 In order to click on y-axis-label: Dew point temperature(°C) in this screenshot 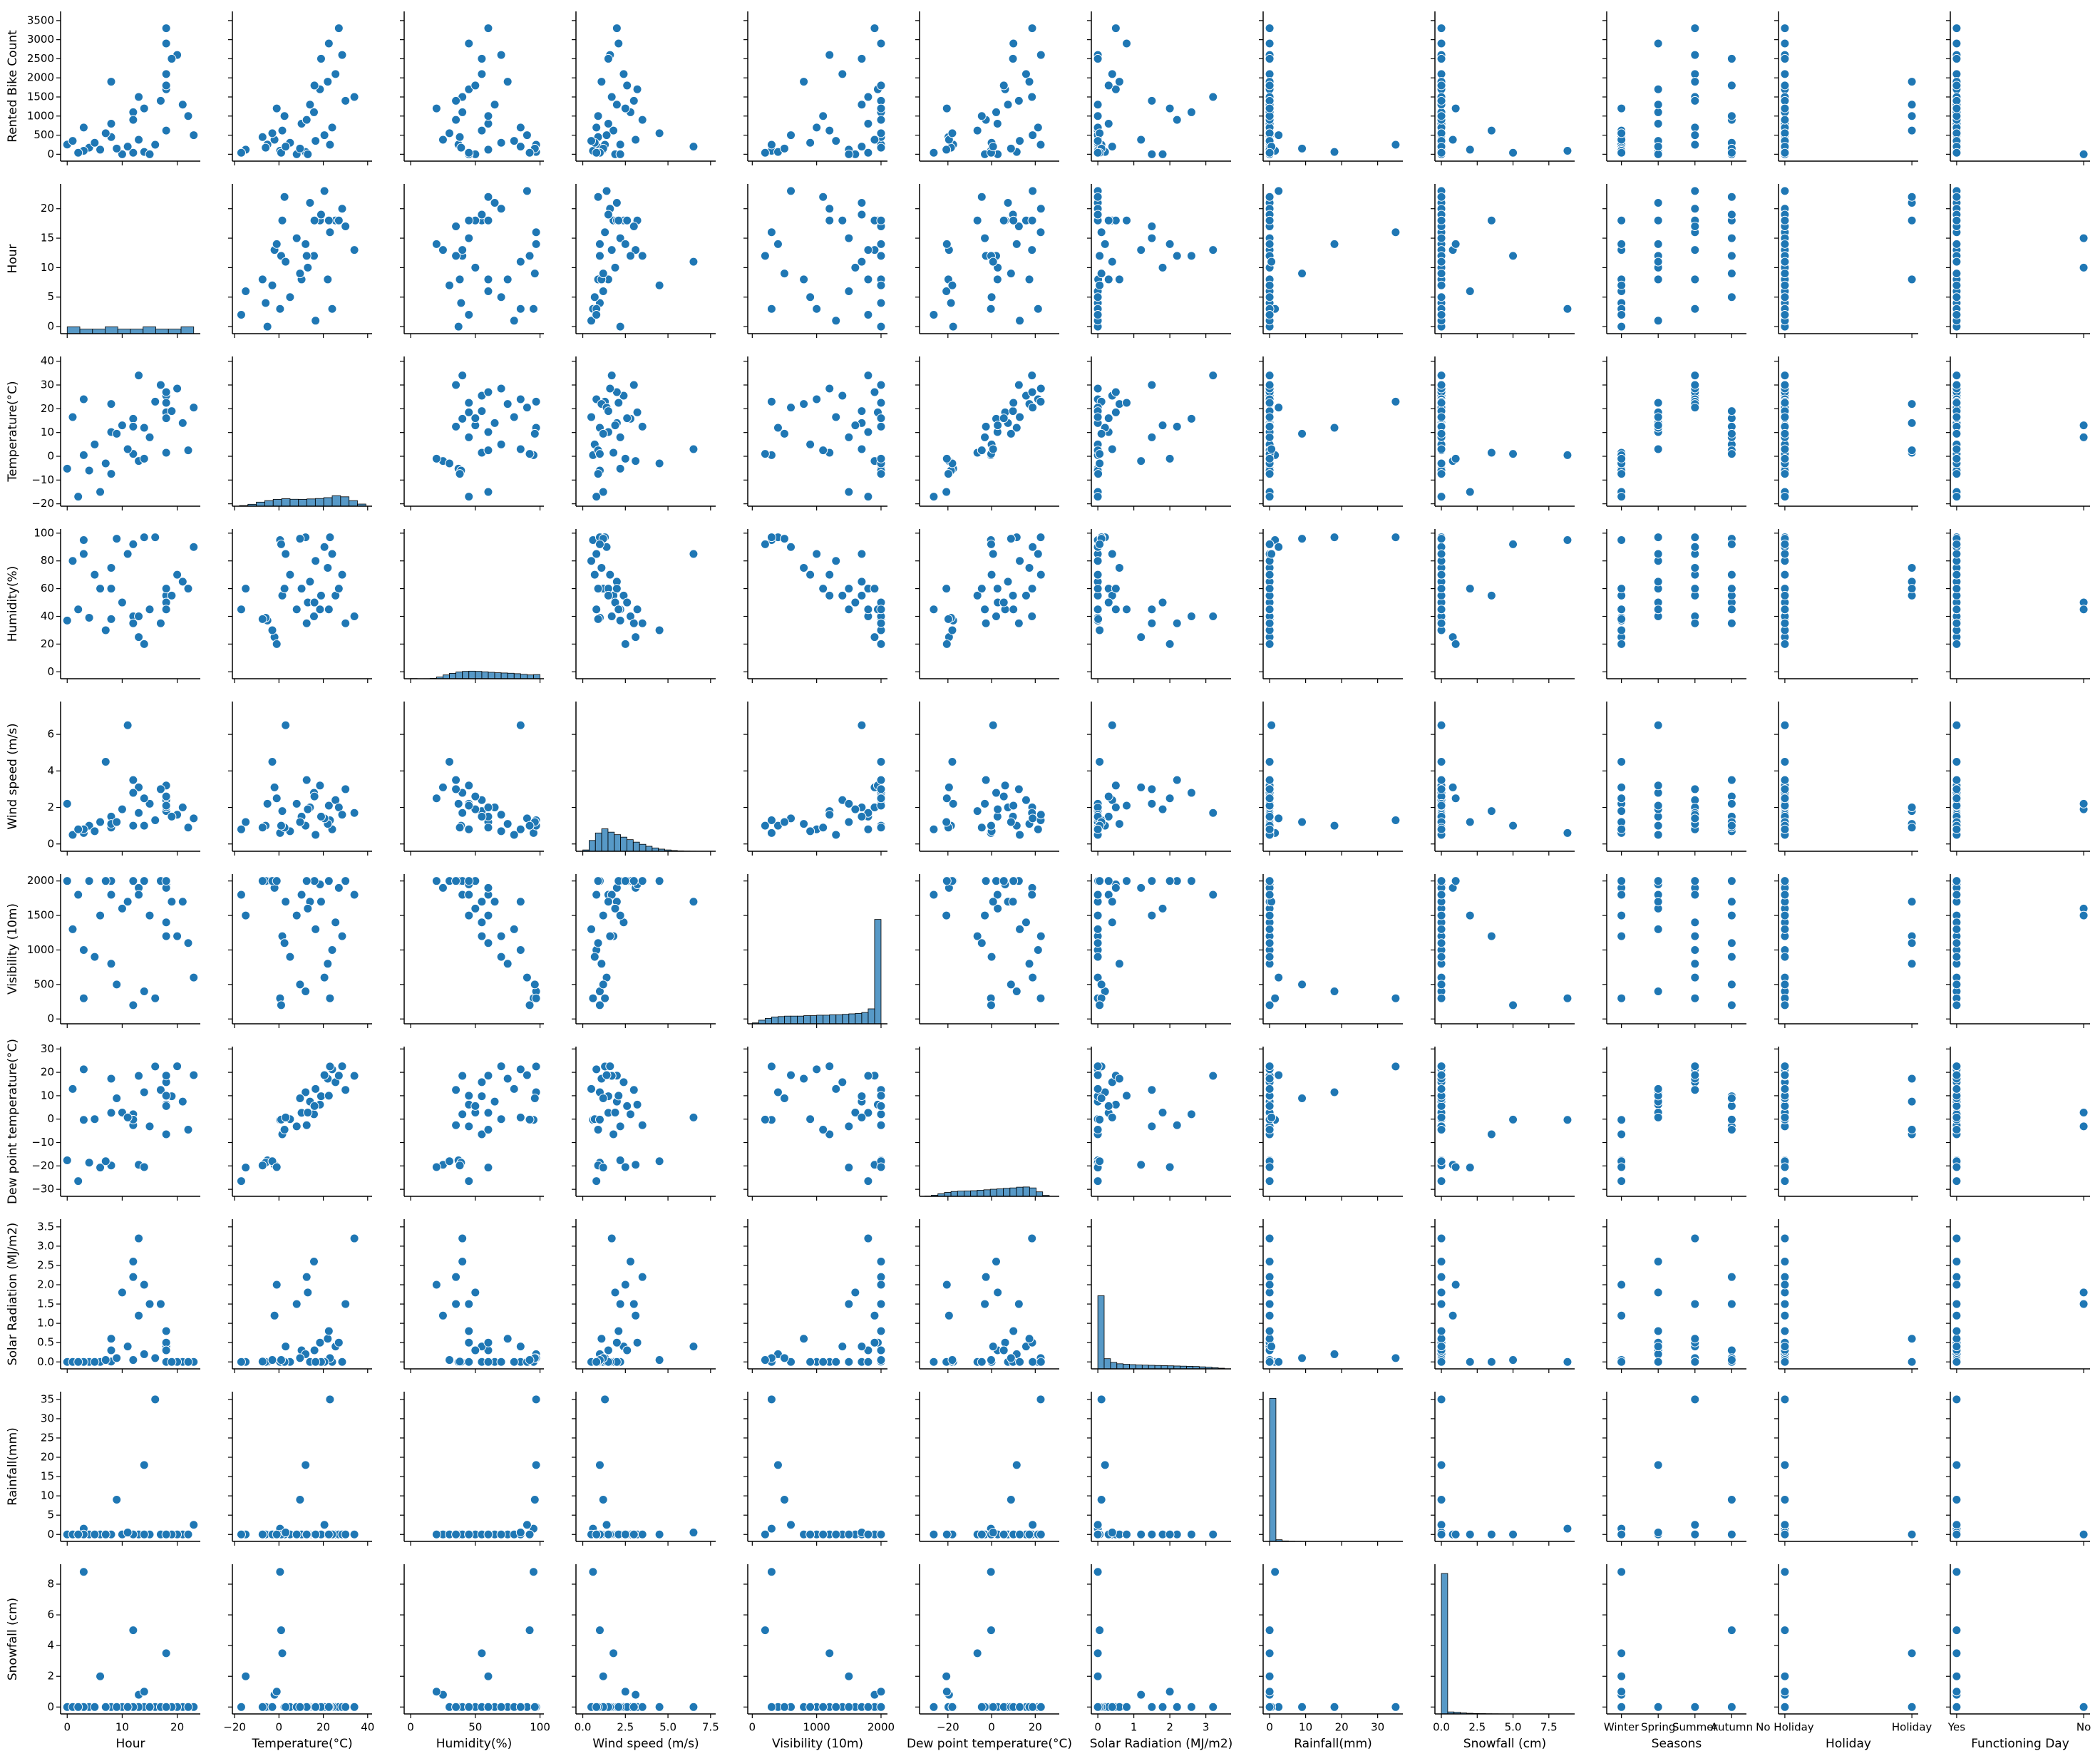, I will do `click(13, 1121)`.